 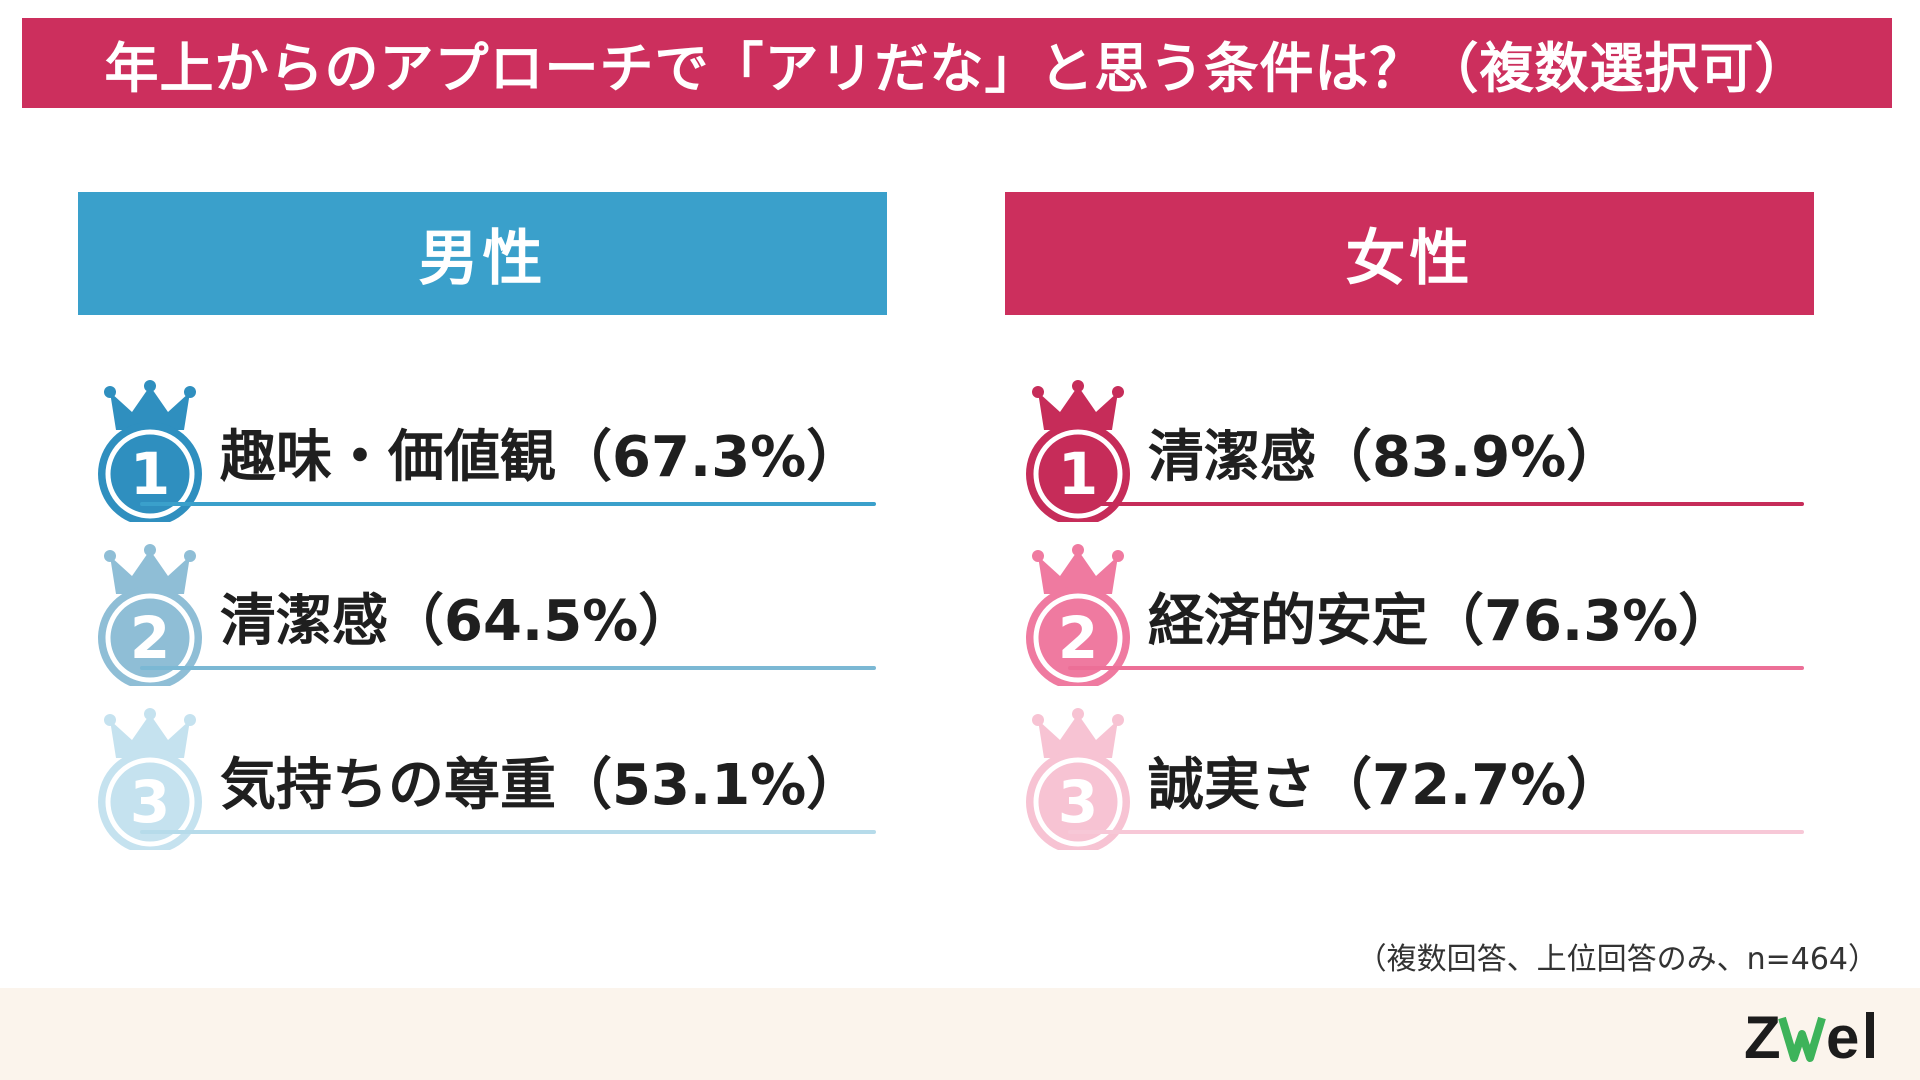 I want to click on zwei-logo: Z e, so click(x=1809, y=1036).